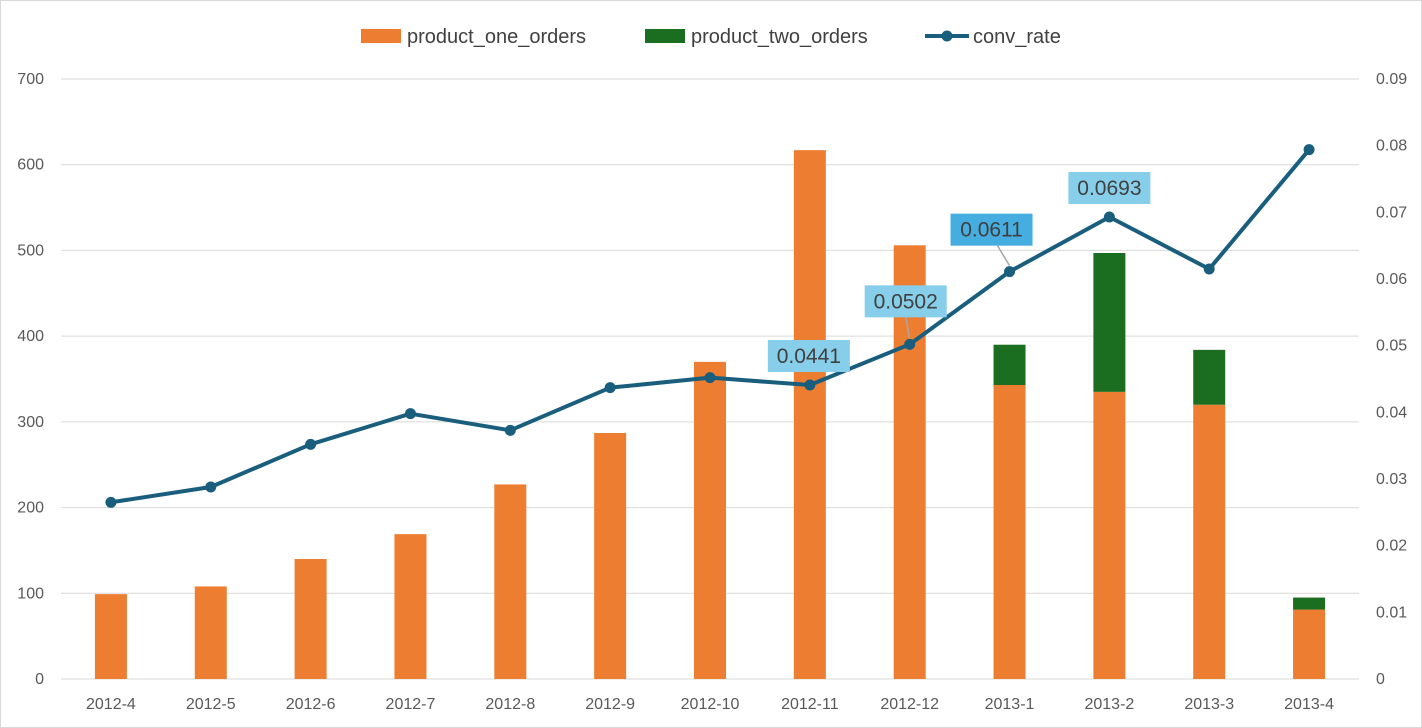 The height and width of the screenshot is (728, 1422). I want to click on data-label: 0.0502, so click(906, 301).